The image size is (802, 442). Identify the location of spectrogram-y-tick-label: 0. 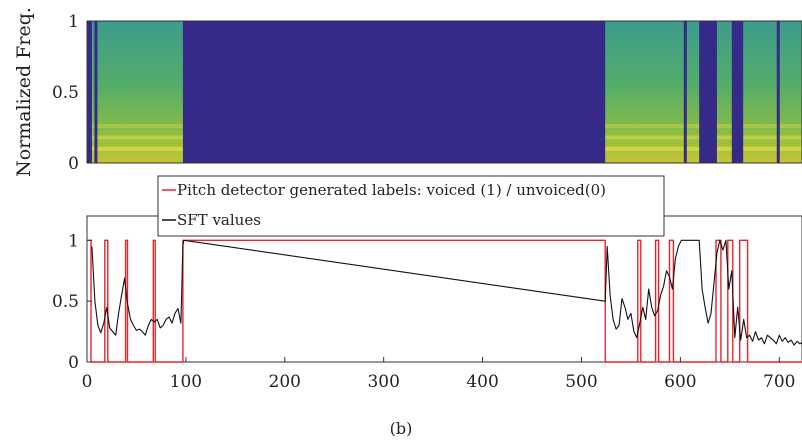
(73, 164).